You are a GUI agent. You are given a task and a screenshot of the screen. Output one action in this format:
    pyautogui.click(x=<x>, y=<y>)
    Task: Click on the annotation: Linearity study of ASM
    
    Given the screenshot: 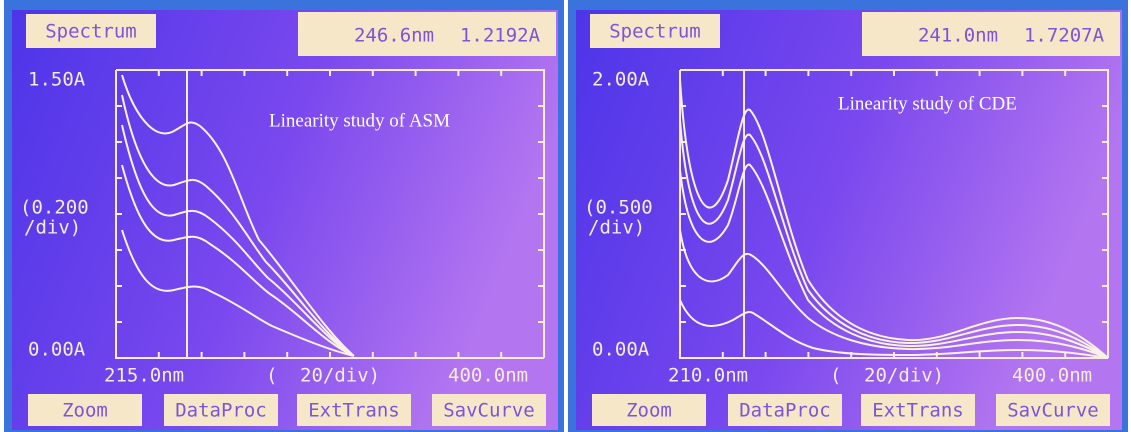 What is the action you would take?
    pyautogui.click(x=359, y=120)
    